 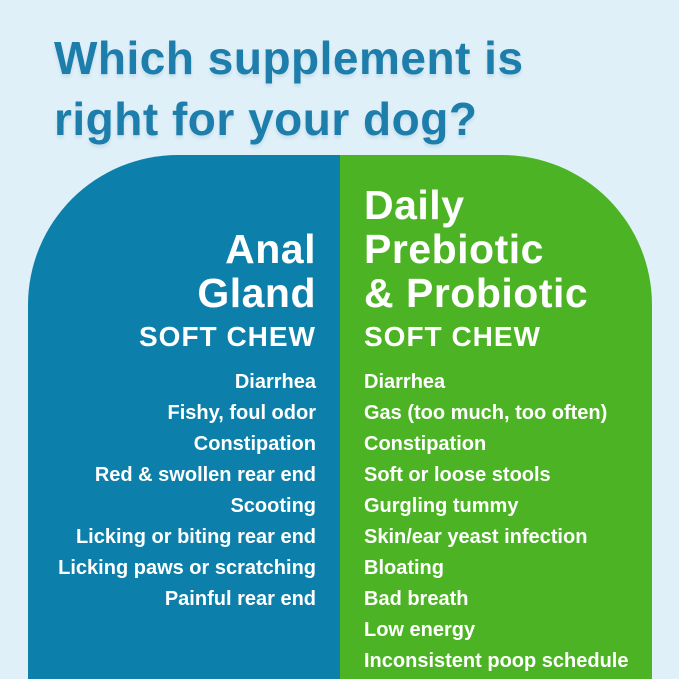 What do you see at coordinates (266, 119) in the screenshot?
I see `title-line-2: right for your dog?` at bounding box center [266, 119].